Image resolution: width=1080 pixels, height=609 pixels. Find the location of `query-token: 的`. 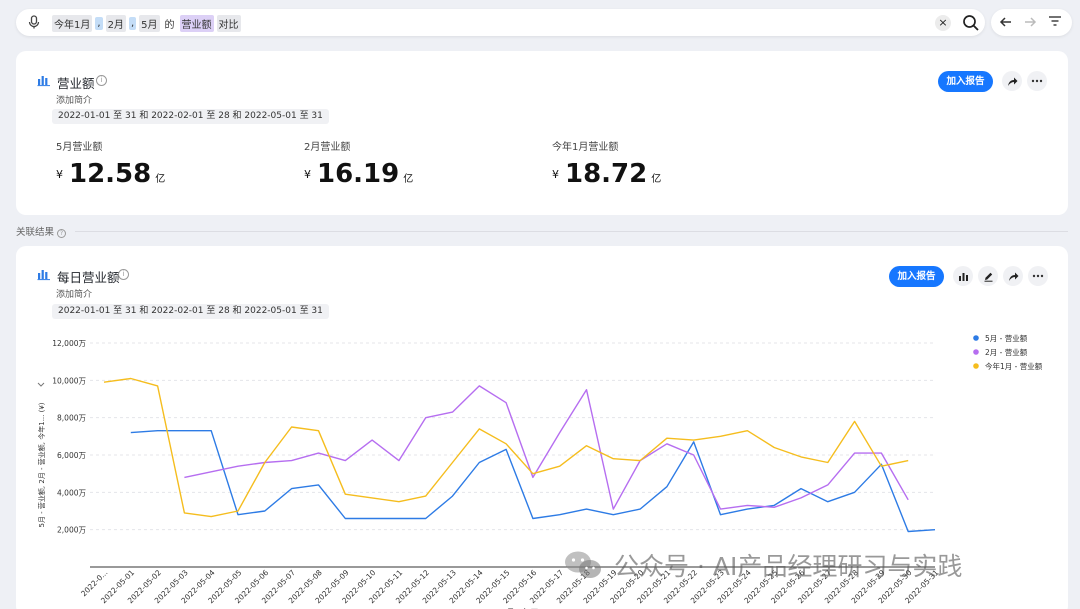

query-token: 的 is located at coordinates (169, 25).